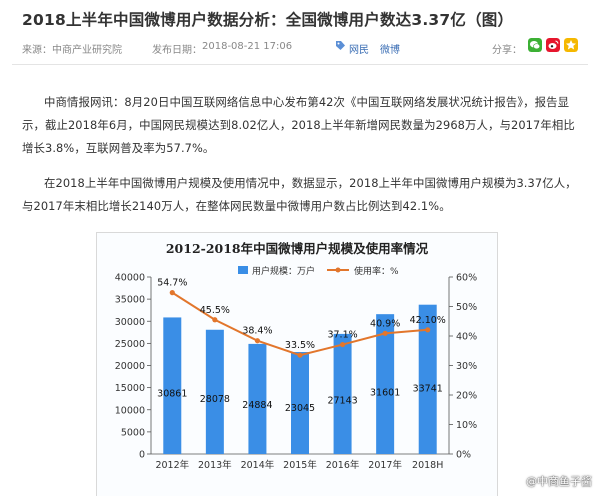 The width and height of the screenshot is (600, 496). I want to click on y-right-tick-label: 10%, so click(466, 425).